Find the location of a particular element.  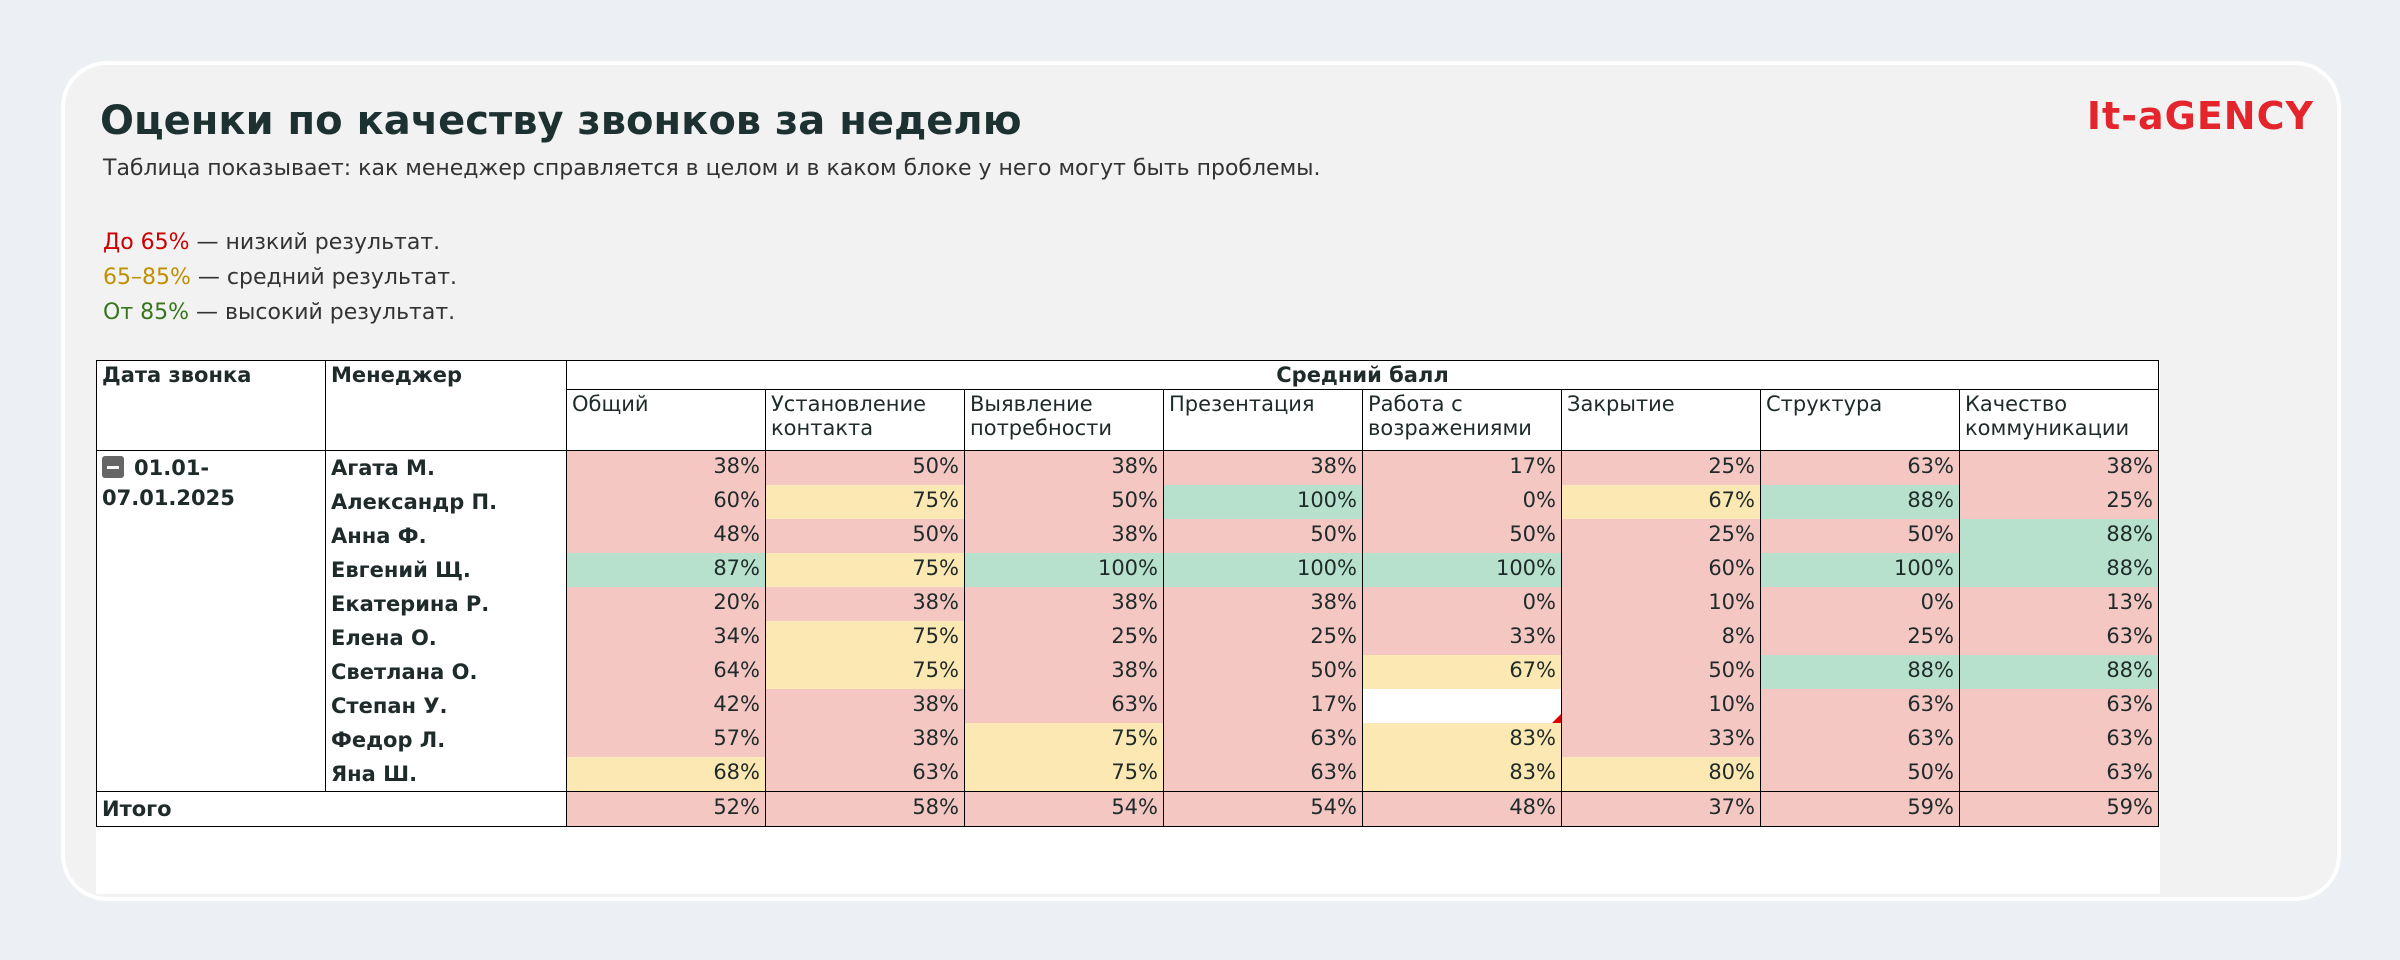

score-cell: 67% is located at coordinates (1661, 502).